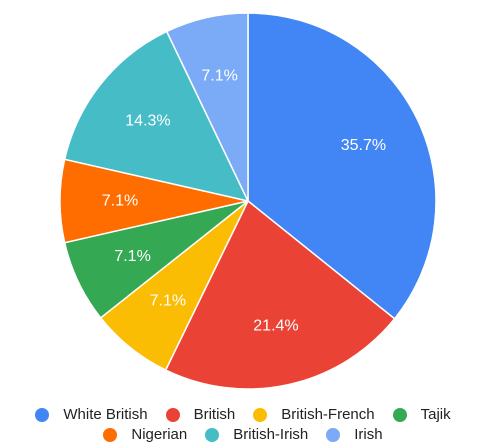 The width and height of the screenshot is (486, 446). I want to click on slice-label-british-french: 7.1%, so click(168, 300).